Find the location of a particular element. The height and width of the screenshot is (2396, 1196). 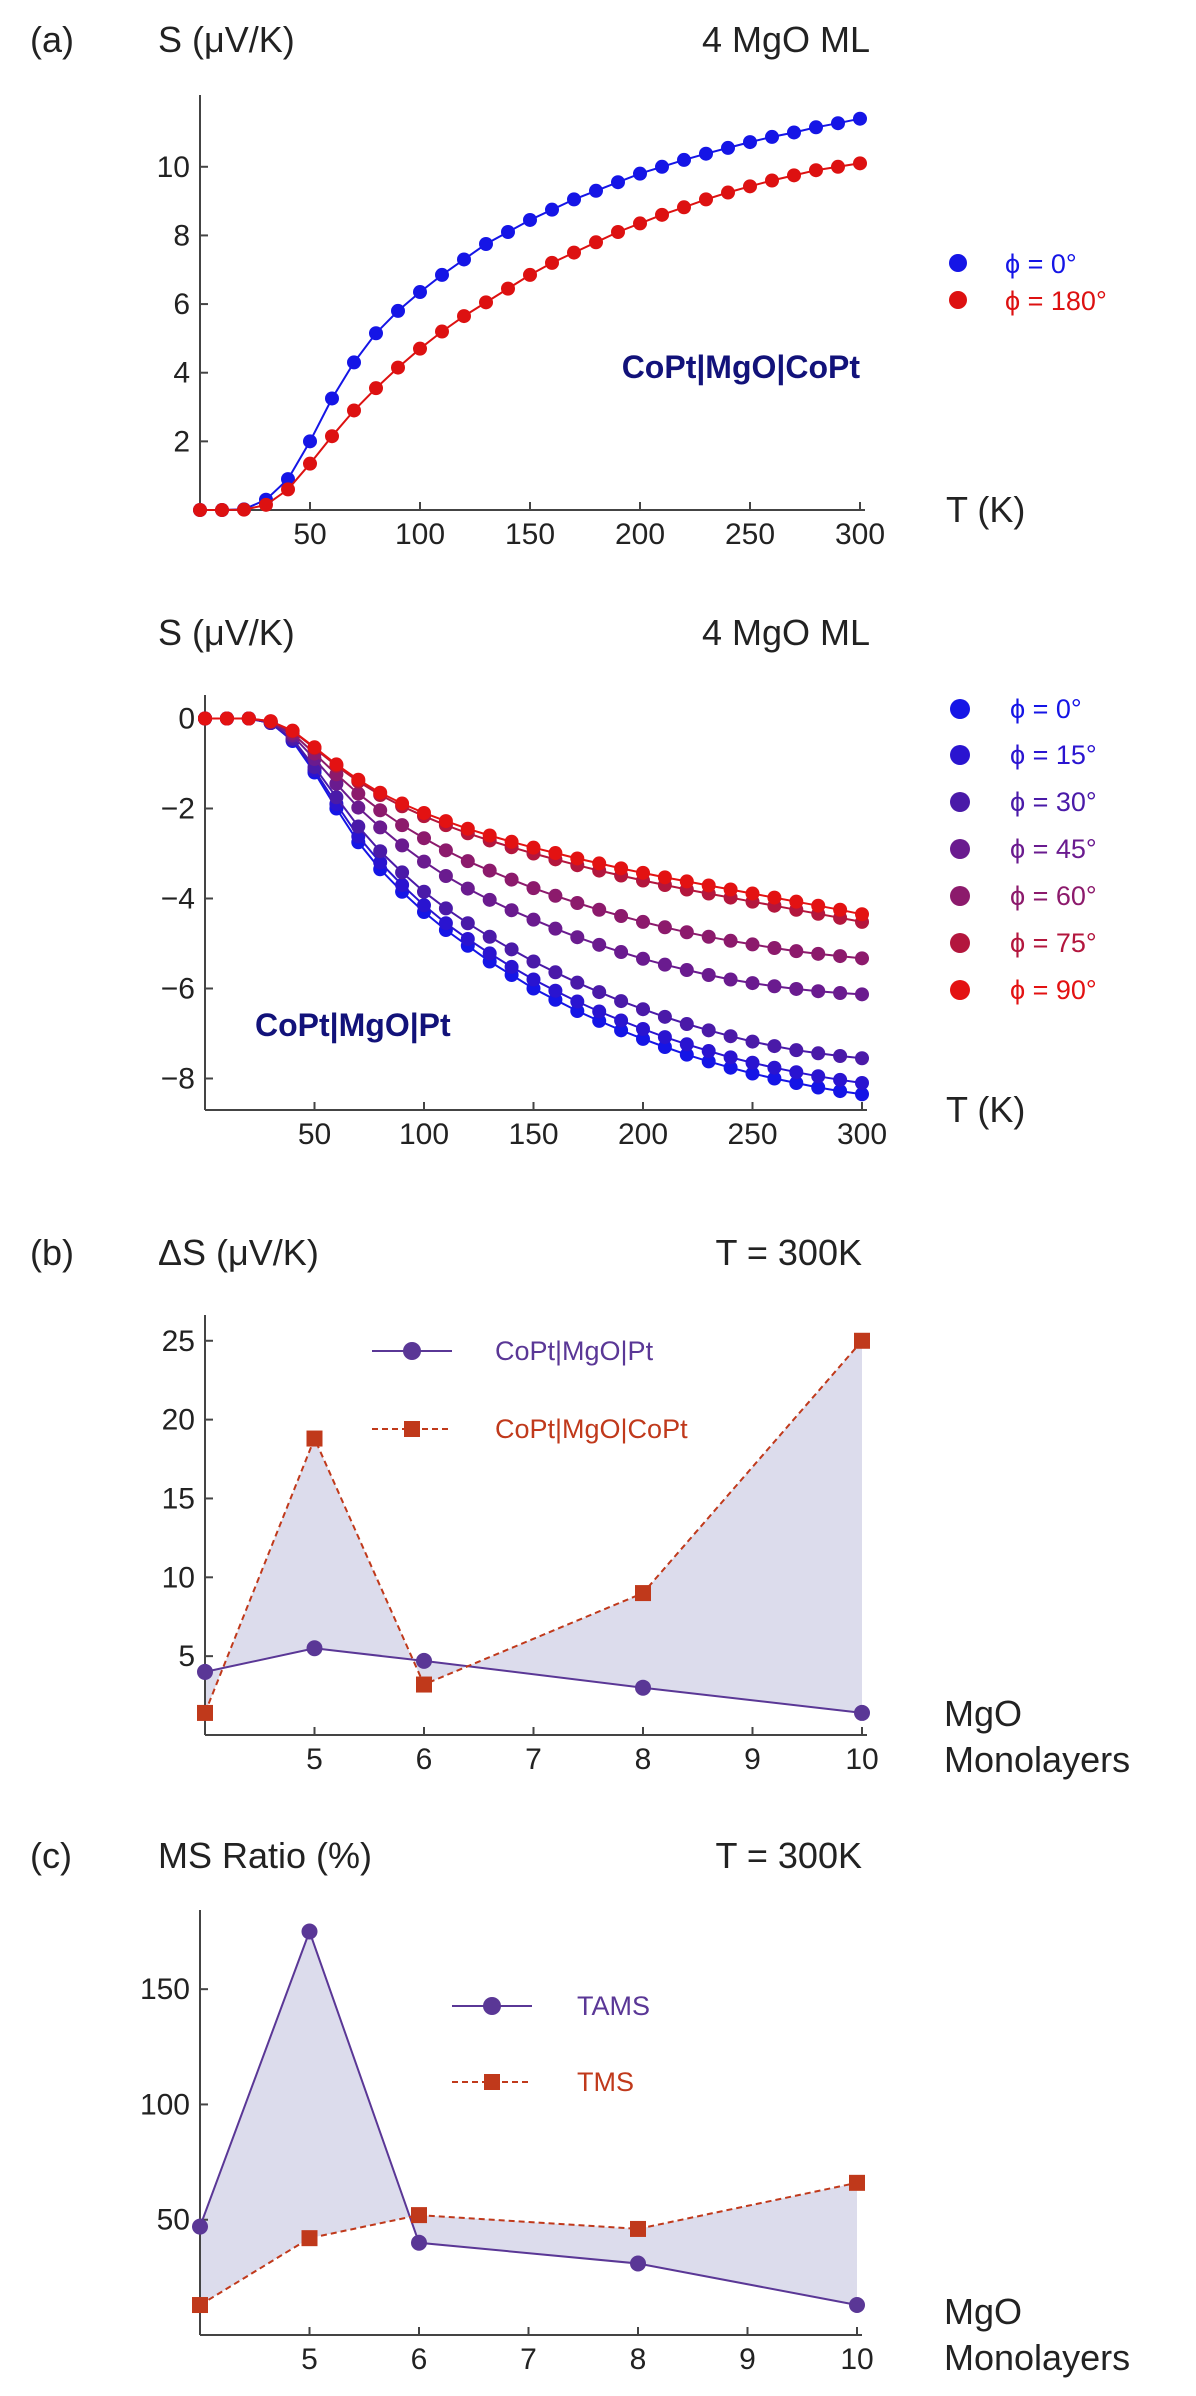

x-tick-label: 10 is located at coordinates (861, 1759).